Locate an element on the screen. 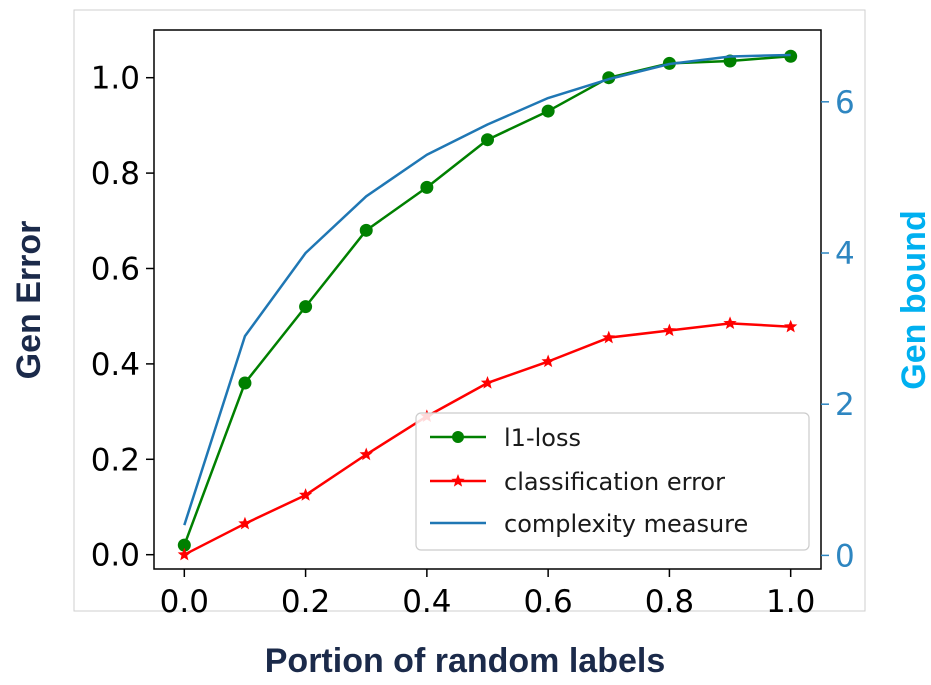 Image resolution: width=931 pixels, height=685 pixels. y-tick-label: 0.2 is located at coordinates (115, 460).